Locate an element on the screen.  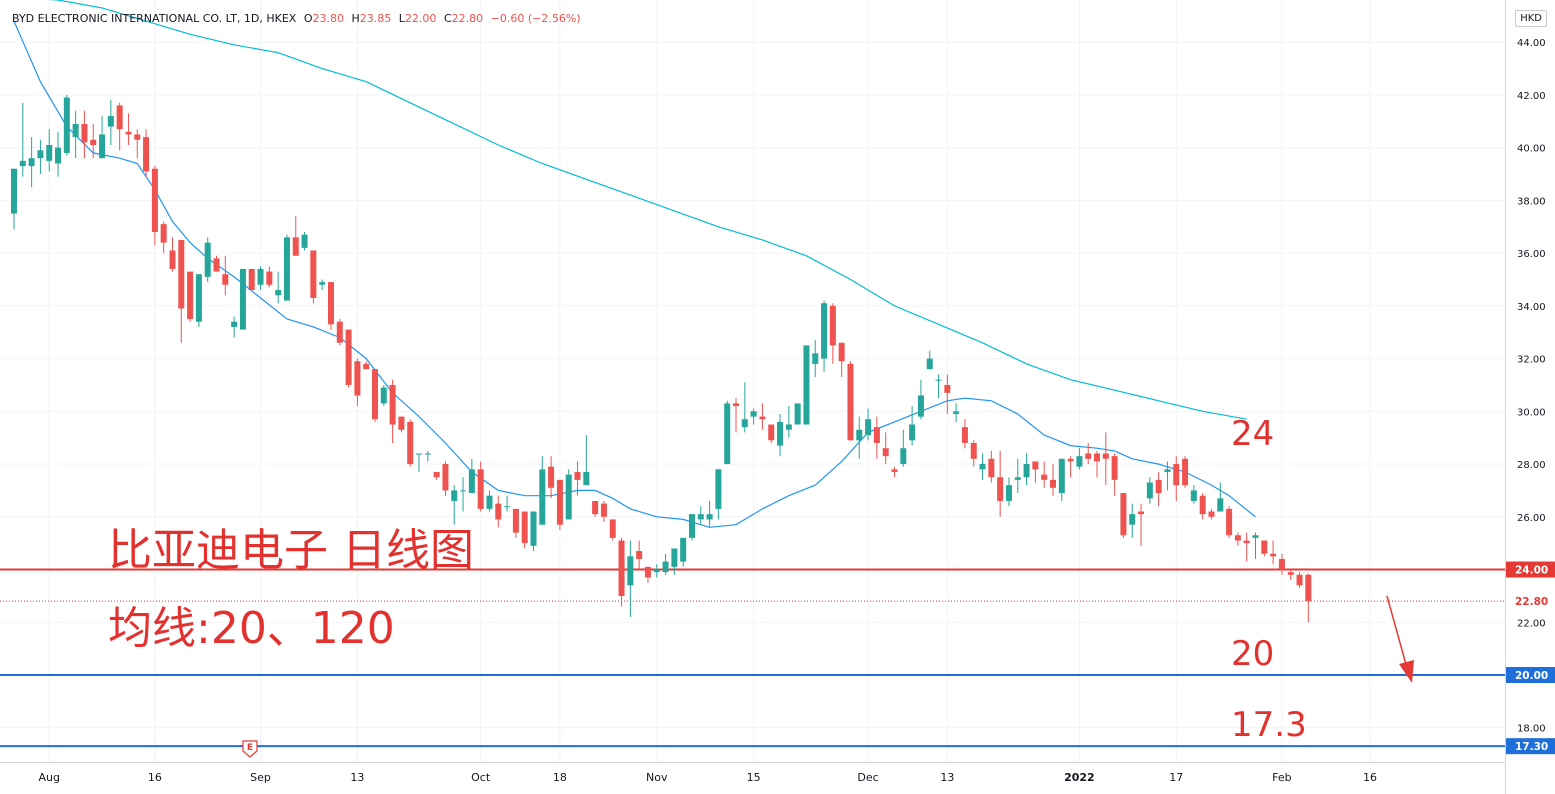
earnings-marker-label: E is located at coordinates (250, 748).